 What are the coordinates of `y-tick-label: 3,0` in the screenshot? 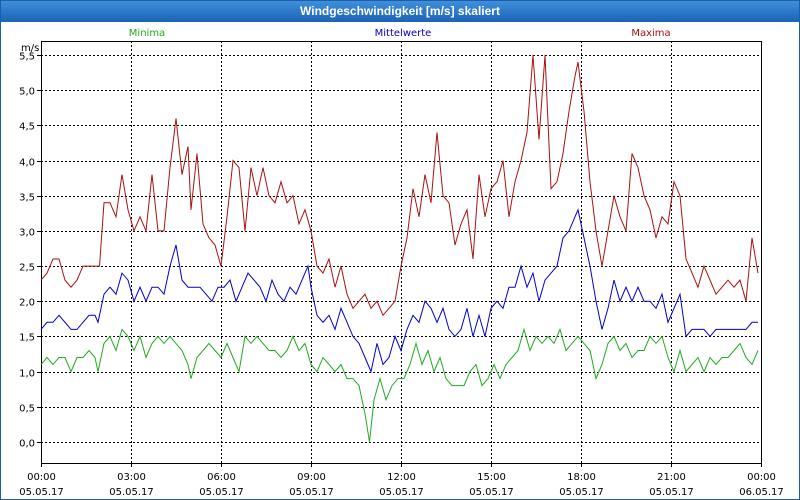 It's located at (27, 233).